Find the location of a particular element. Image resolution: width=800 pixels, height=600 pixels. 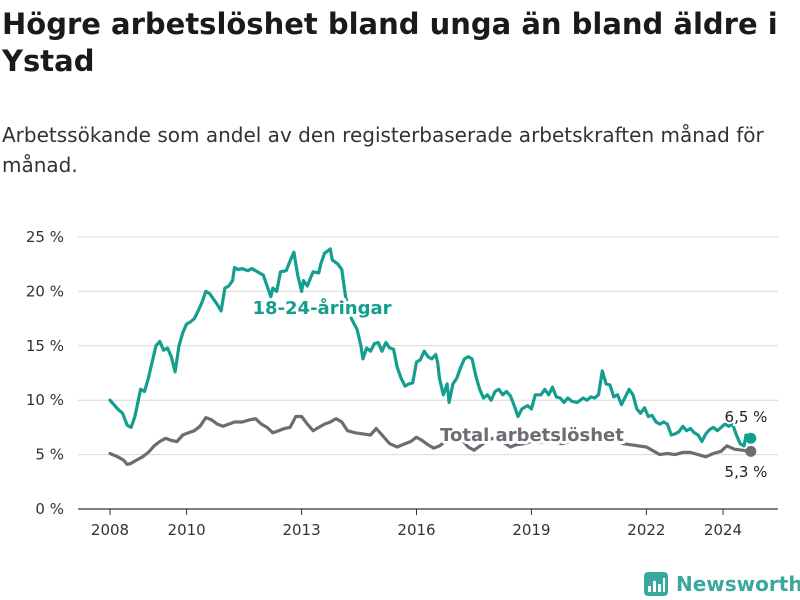

x-tick-label: 2016 is located at coordinates (416, 530).